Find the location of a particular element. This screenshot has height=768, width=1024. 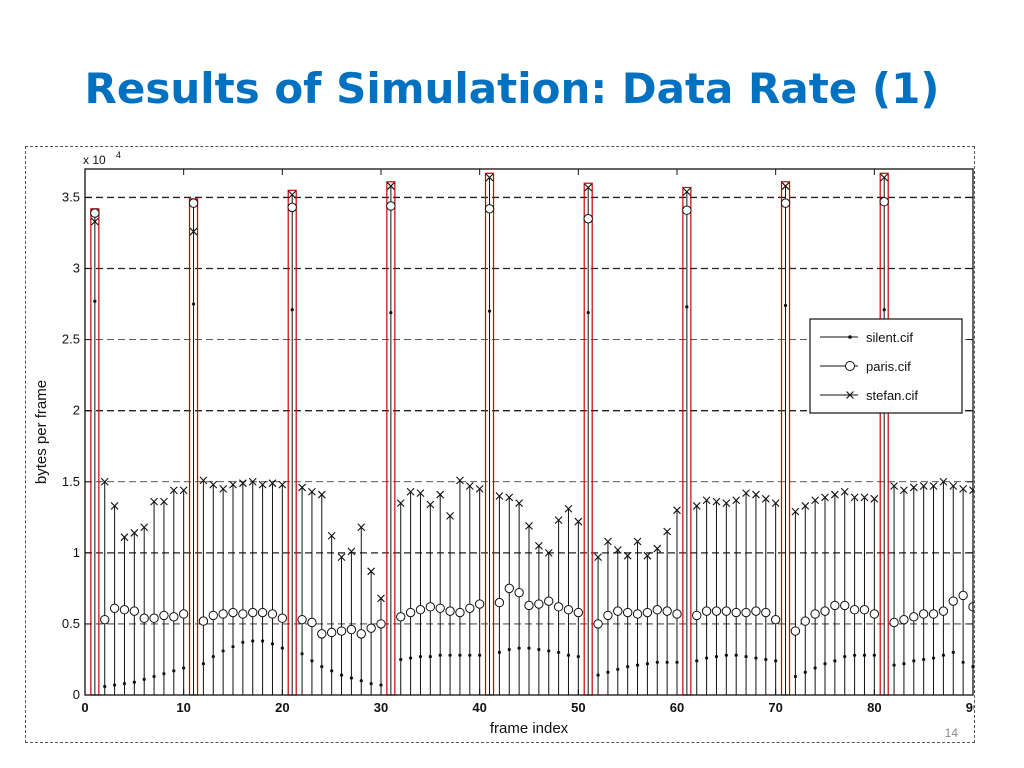

y-tick-label: 2 is located at coordinates (76, 410).